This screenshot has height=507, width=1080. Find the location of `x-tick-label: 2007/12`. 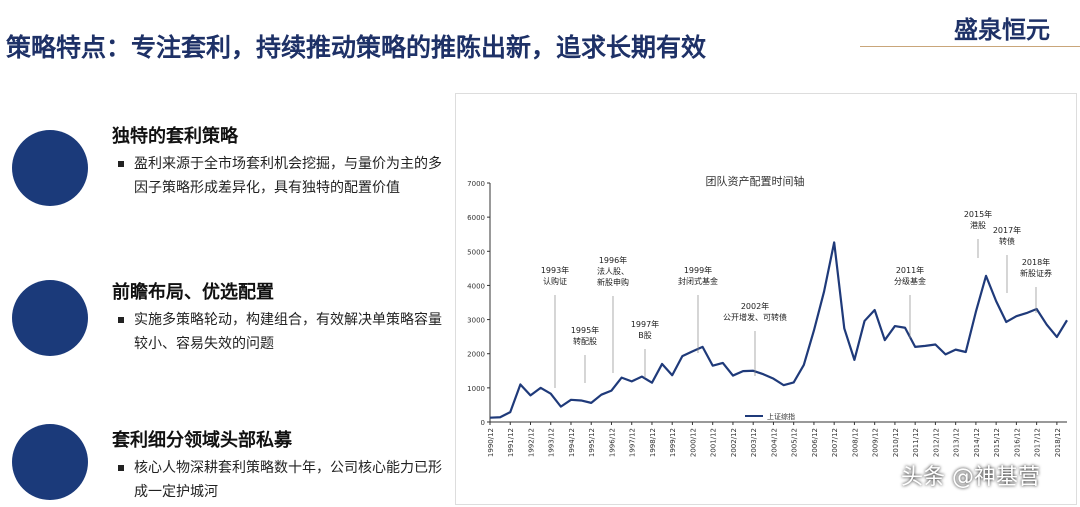

x-tick-label: 2007/12 is located at coordinates (835, 442).